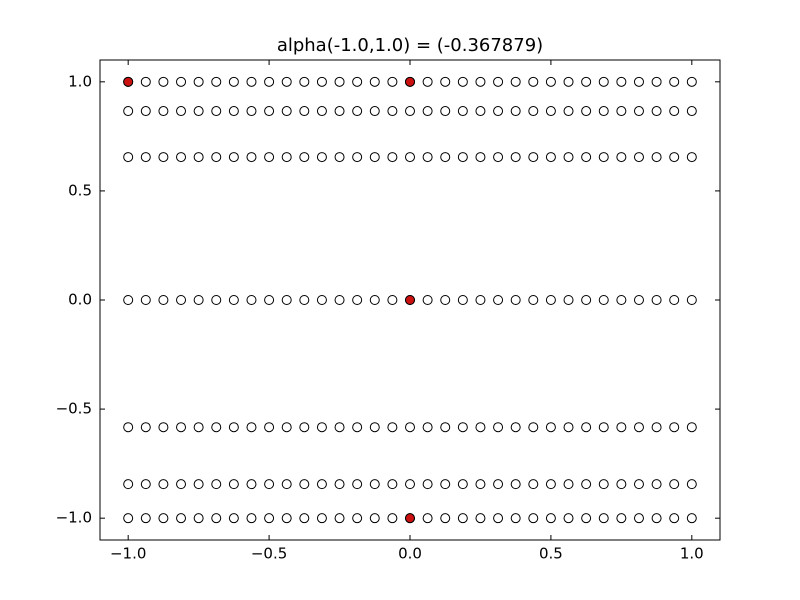 Image resolution: width=800 pixels, height=600 pixels. I want to click on x-tick-label: −1.0, so click(128, 554).